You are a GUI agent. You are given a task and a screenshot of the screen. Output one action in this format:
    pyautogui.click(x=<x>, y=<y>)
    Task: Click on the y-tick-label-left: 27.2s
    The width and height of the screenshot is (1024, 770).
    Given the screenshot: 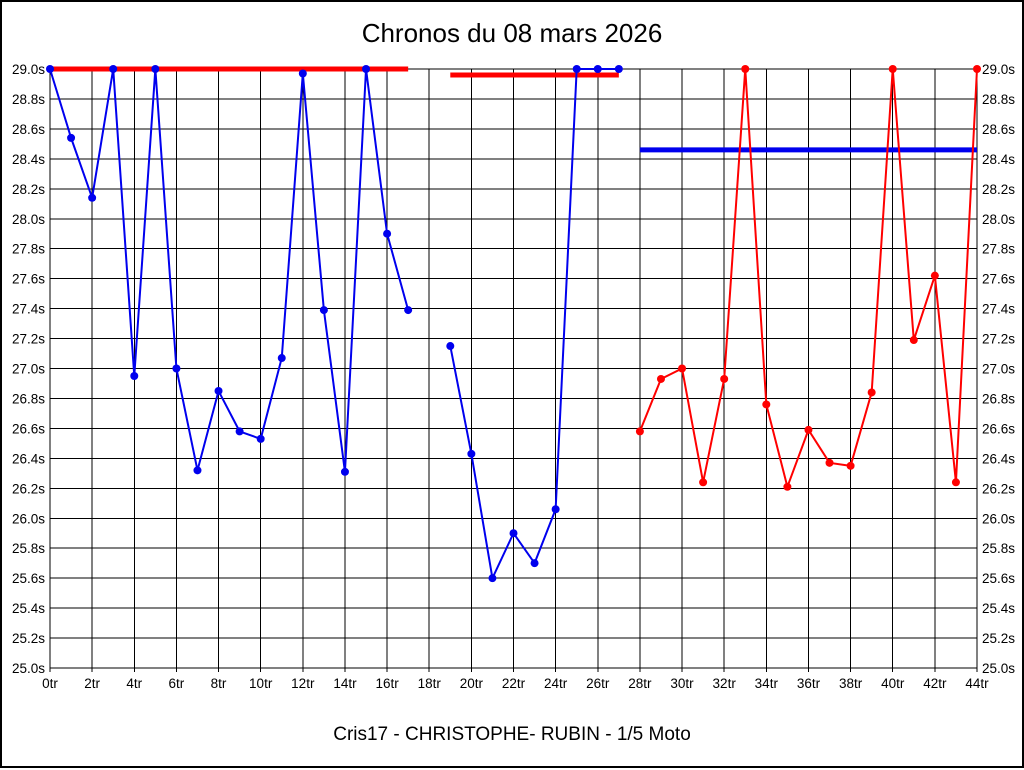 What is the action you would take?
    pyautogui.click(x=28, y=339)
    